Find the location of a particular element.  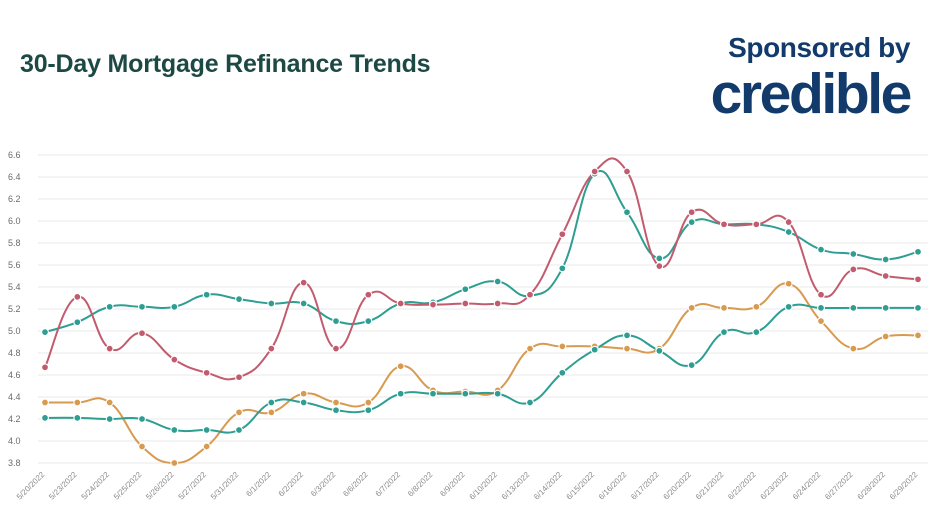

y-axis-tick-label: 5.8 is located at coordinates (14, 243).